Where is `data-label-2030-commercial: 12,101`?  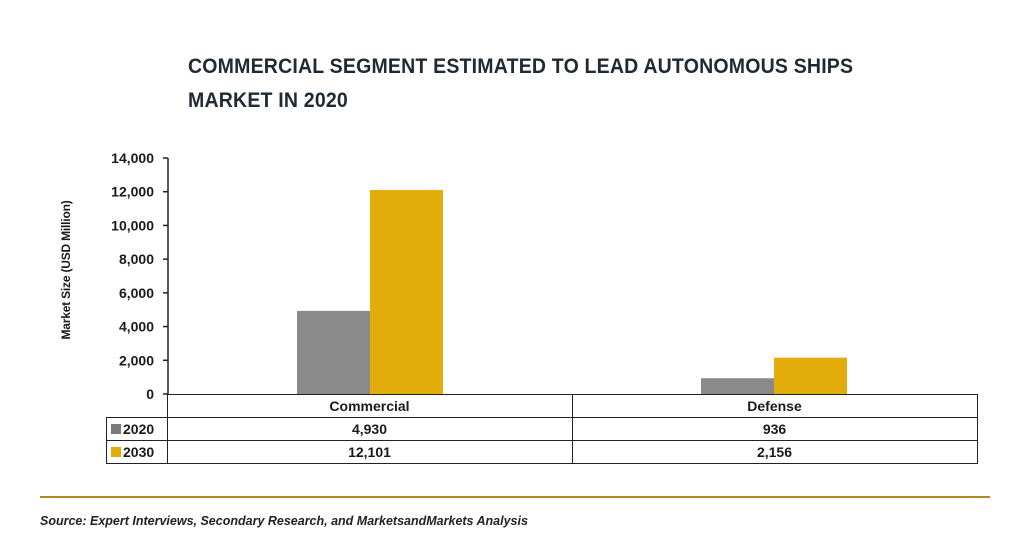 data-label-2030-commercial: 12,101 is located at coordinates (369, 452).